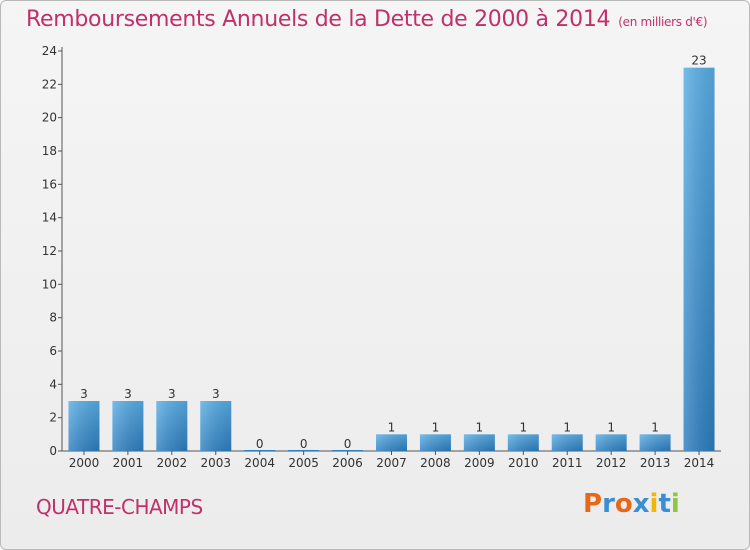 This screenshot has width=750, height=550. Describe the element at coordinates (53, 351) in the screenshot. I see `y-tick-label: 6` at that location.